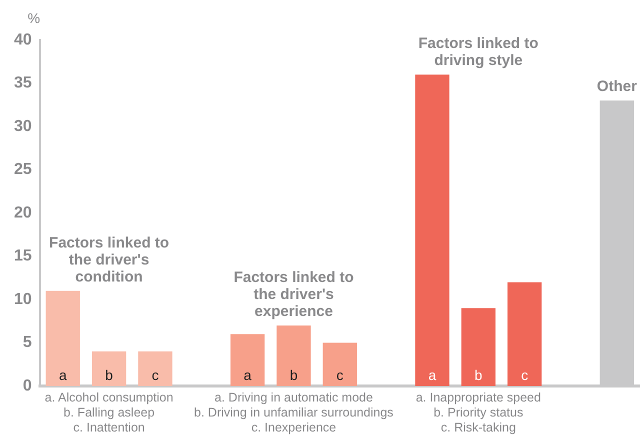 This screenshot has width=640, height=436. I want to click on y-tick-label: 35, so click(23, 83).